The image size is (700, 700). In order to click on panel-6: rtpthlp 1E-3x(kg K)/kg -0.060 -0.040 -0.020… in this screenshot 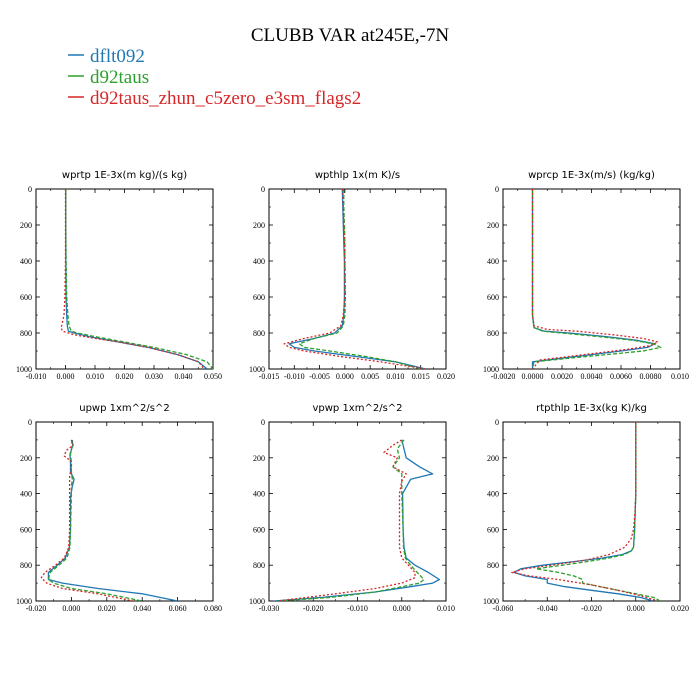, I will do `click(586, 508)`.